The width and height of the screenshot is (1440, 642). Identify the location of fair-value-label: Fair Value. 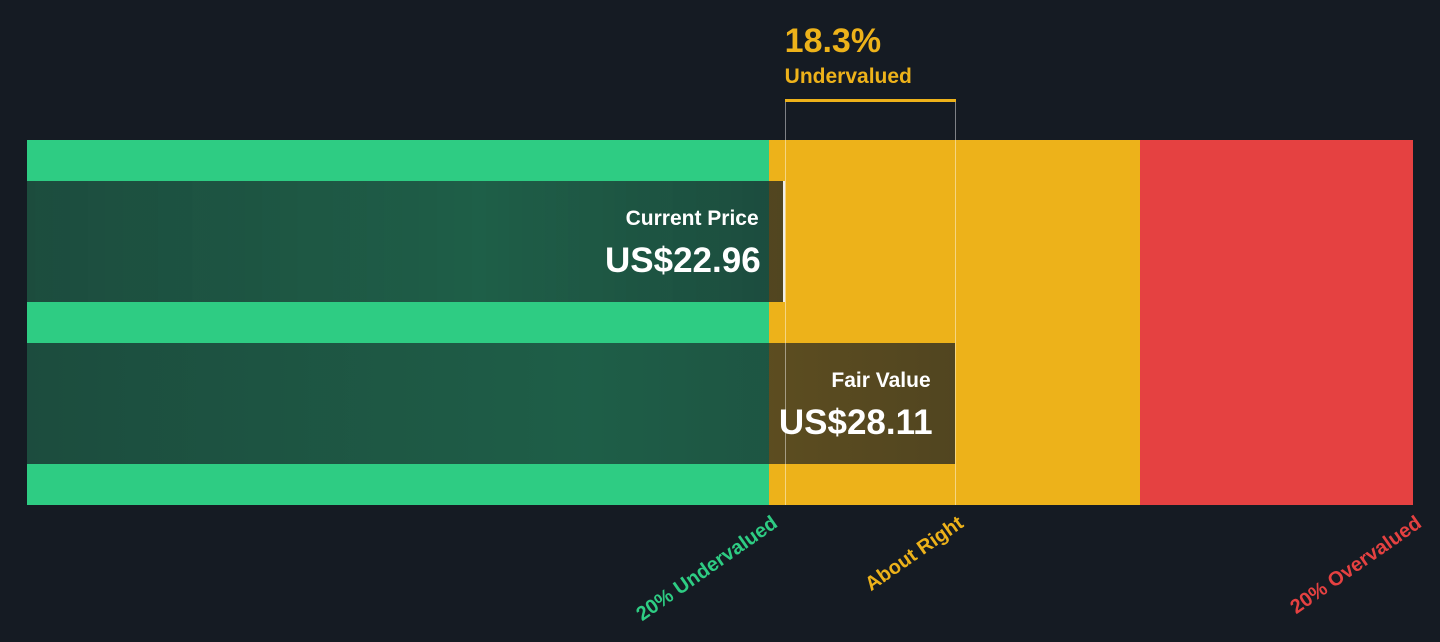
(881, 380).